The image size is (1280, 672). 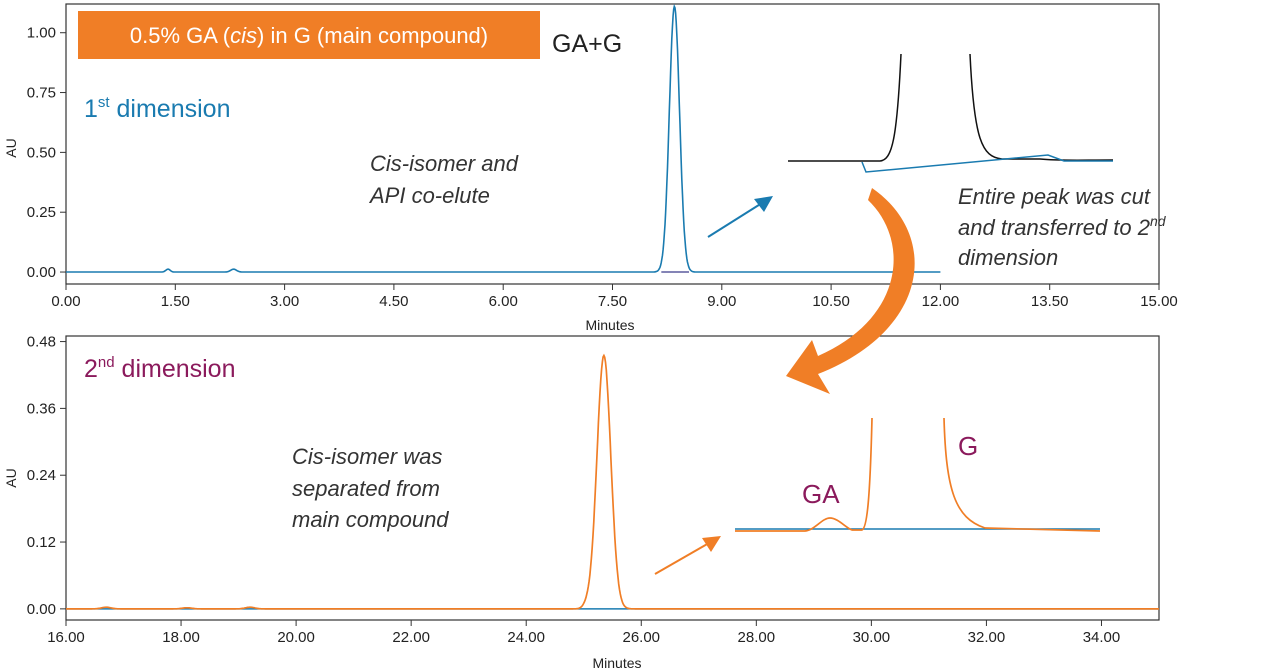 What do you see at coordinates (65, 301) in the screenshot?
I see `x-tick-label: 0.00` at bounding box center [65, 301].